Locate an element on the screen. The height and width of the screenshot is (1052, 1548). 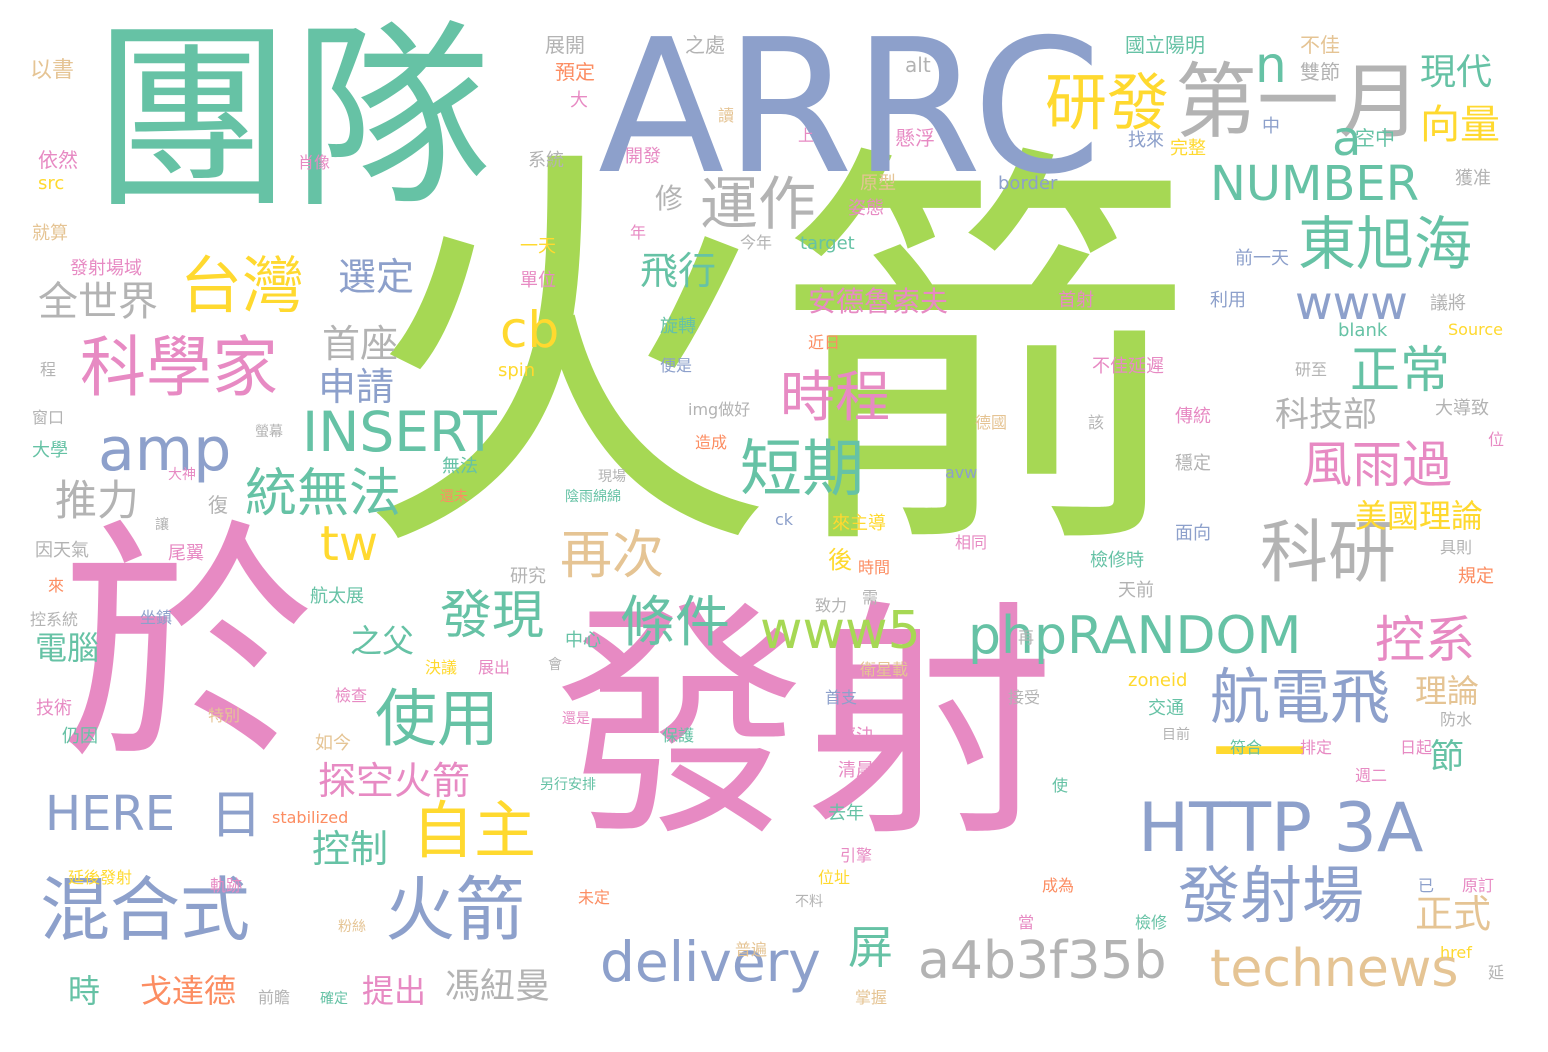
word: 排定 is located at coordinates (1316, 747).